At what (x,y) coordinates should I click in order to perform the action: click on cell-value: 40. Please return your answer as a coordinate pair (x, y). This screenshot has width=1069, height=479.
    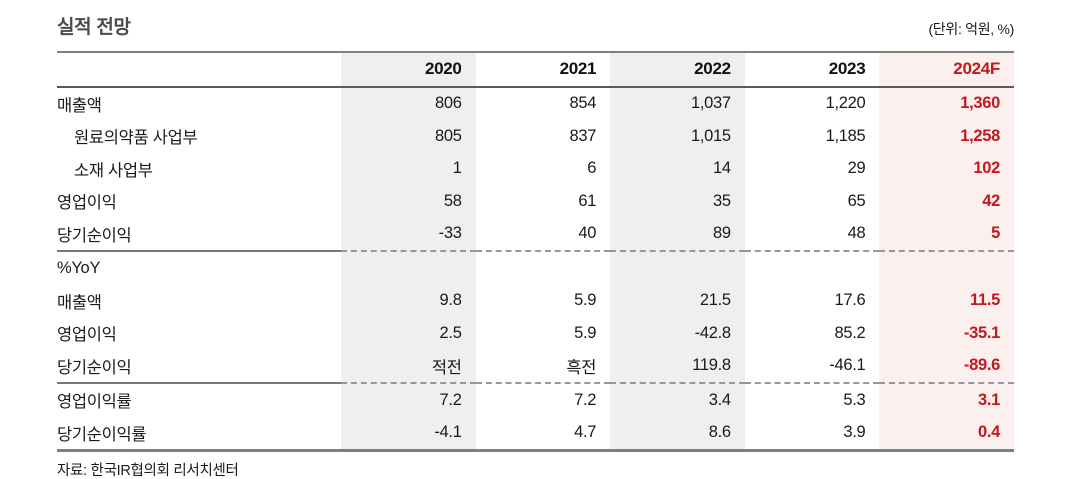
    Looking at the image, I should click on (543, 234).